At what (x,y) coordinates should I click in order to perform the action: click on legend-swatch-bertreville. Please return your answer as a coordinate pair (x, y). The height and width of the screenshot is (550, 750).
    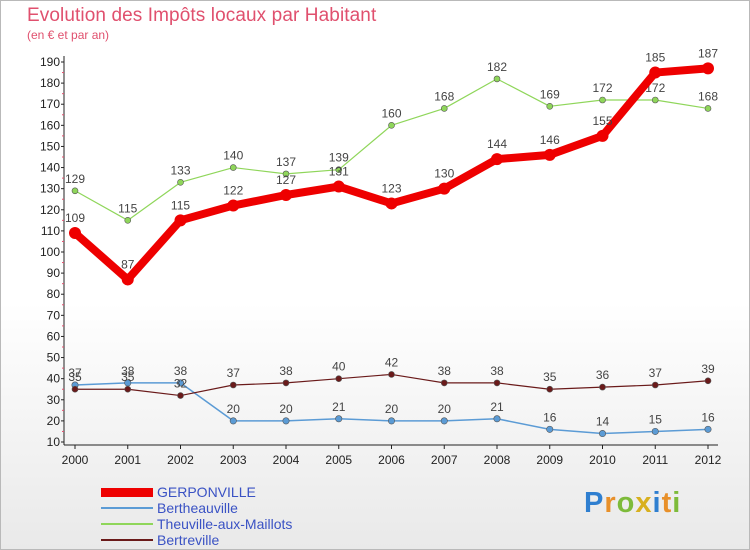
    Looking at the image, I should click on (127, 540).